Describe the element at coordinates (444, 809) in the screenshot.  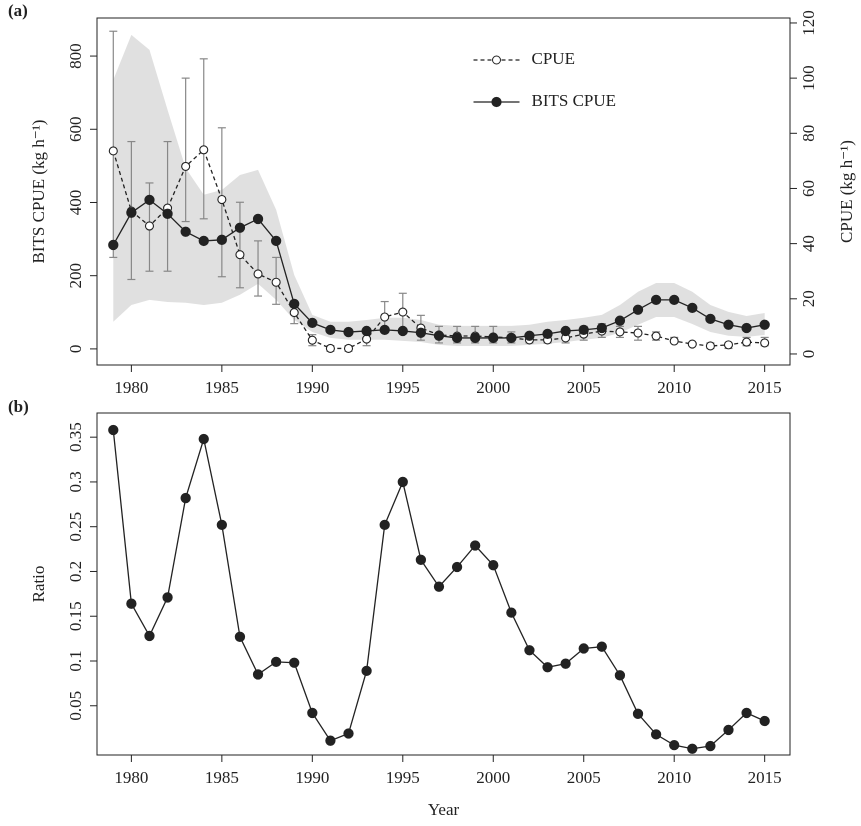
I see `x-axis-label: Year` at that location.